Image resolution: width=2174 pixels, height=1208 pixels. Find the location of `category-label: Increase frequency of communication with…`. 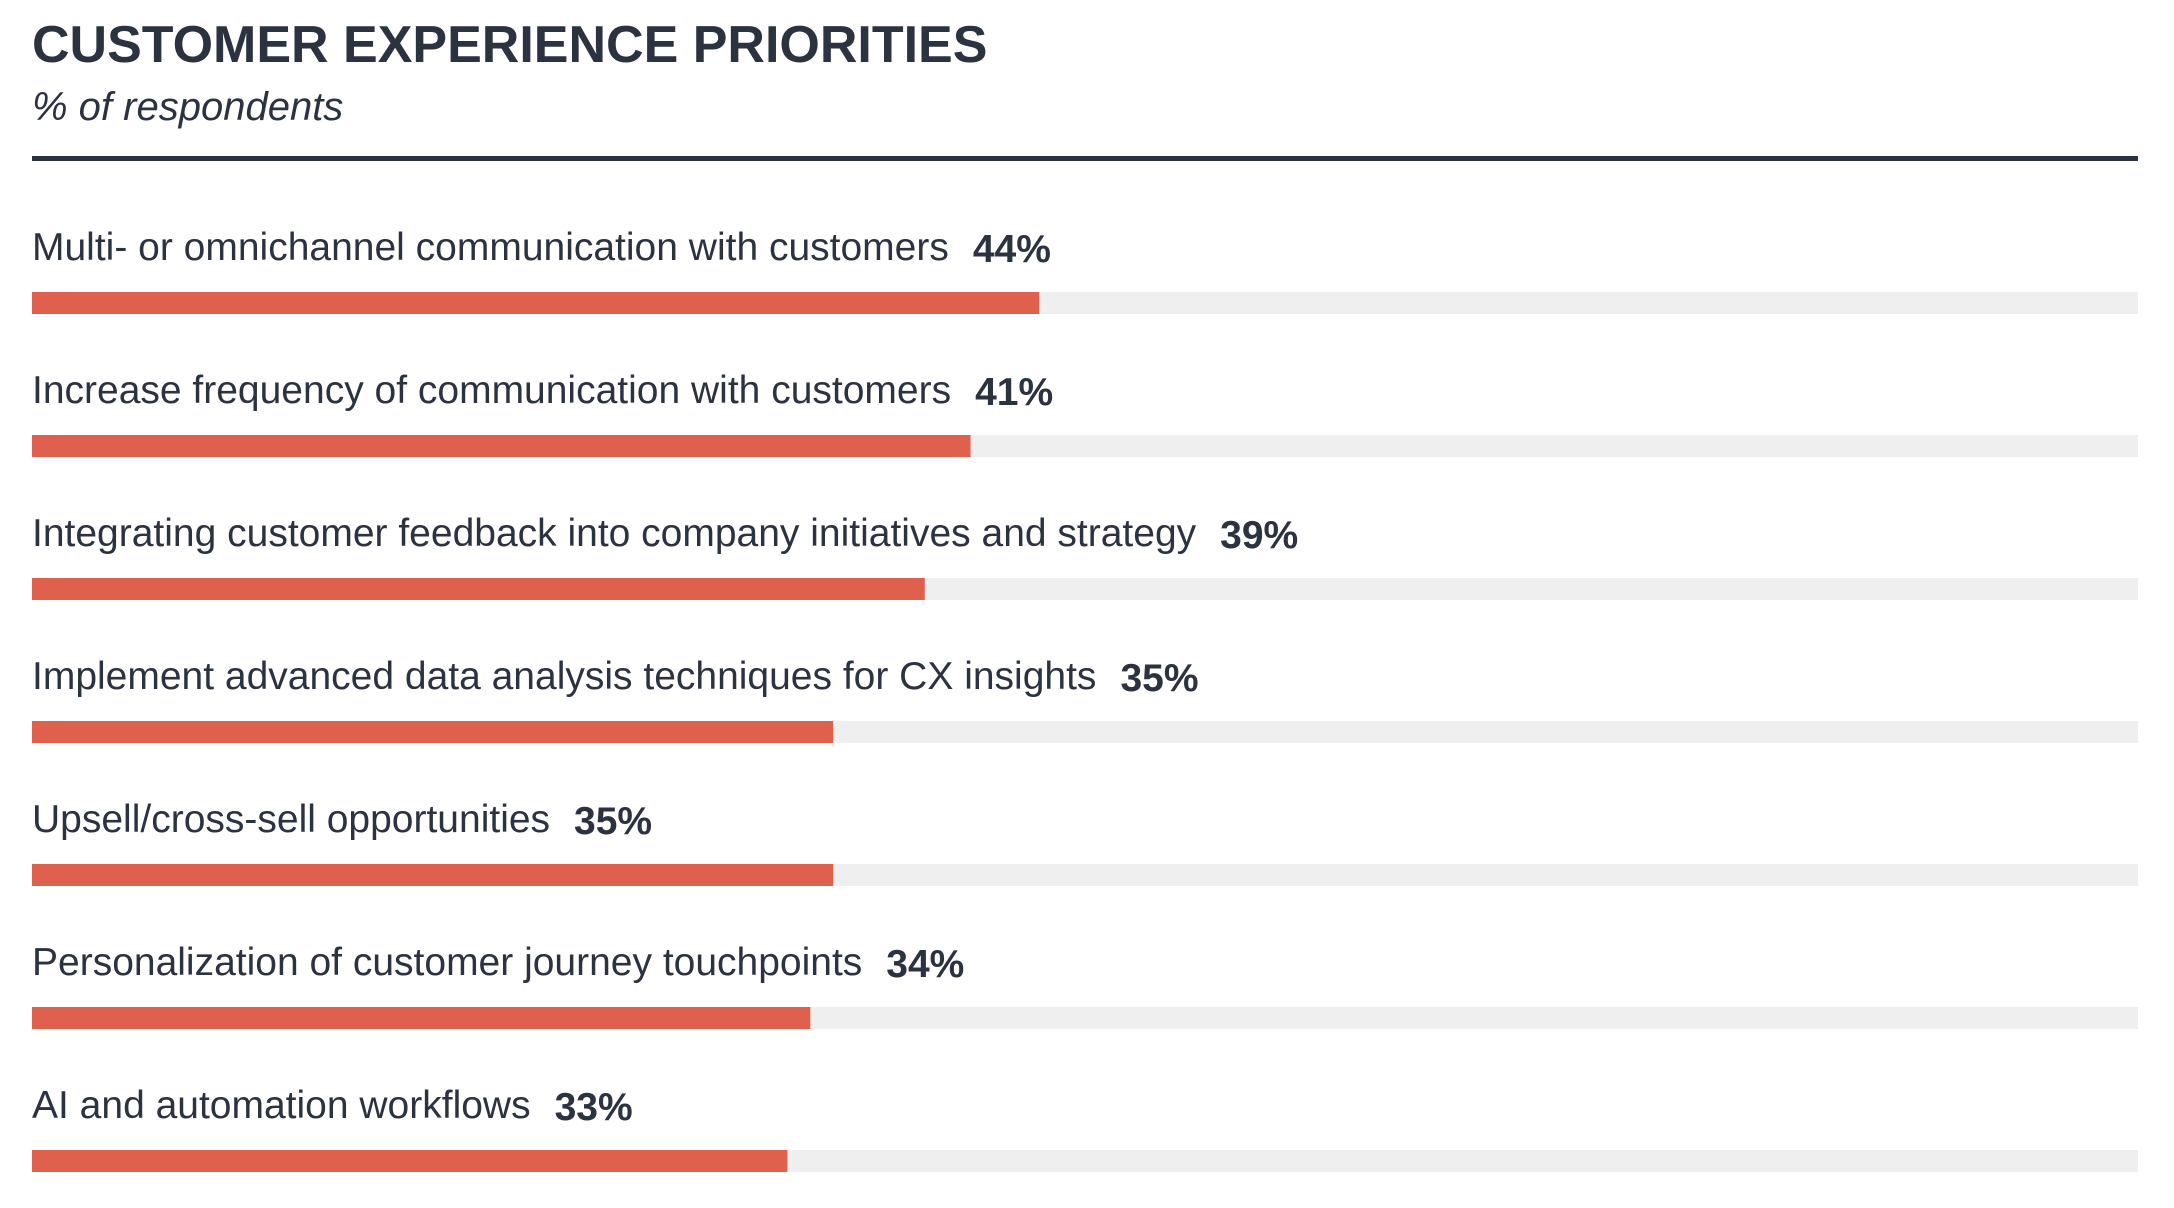

category-label: Increase frequency of communication with… is located at coordinates (491, 390).